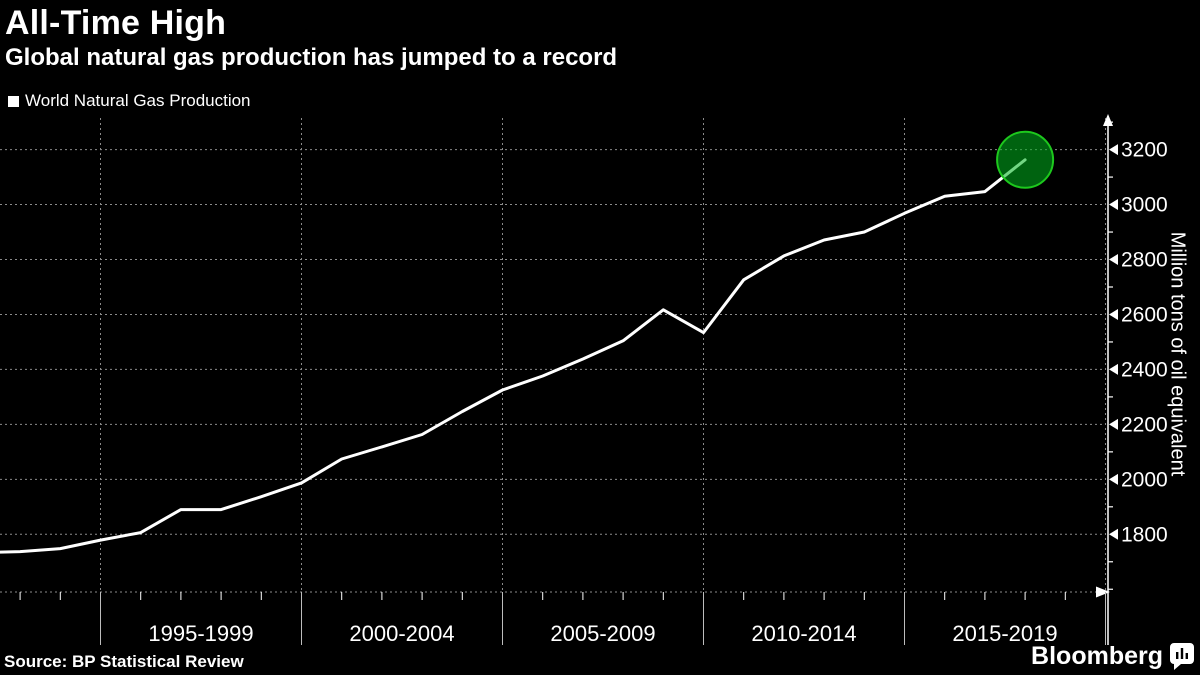  Describe the element at coordinates (803, 633) in the screenshot. I see `x-group-label: 2010-2014` at that location.